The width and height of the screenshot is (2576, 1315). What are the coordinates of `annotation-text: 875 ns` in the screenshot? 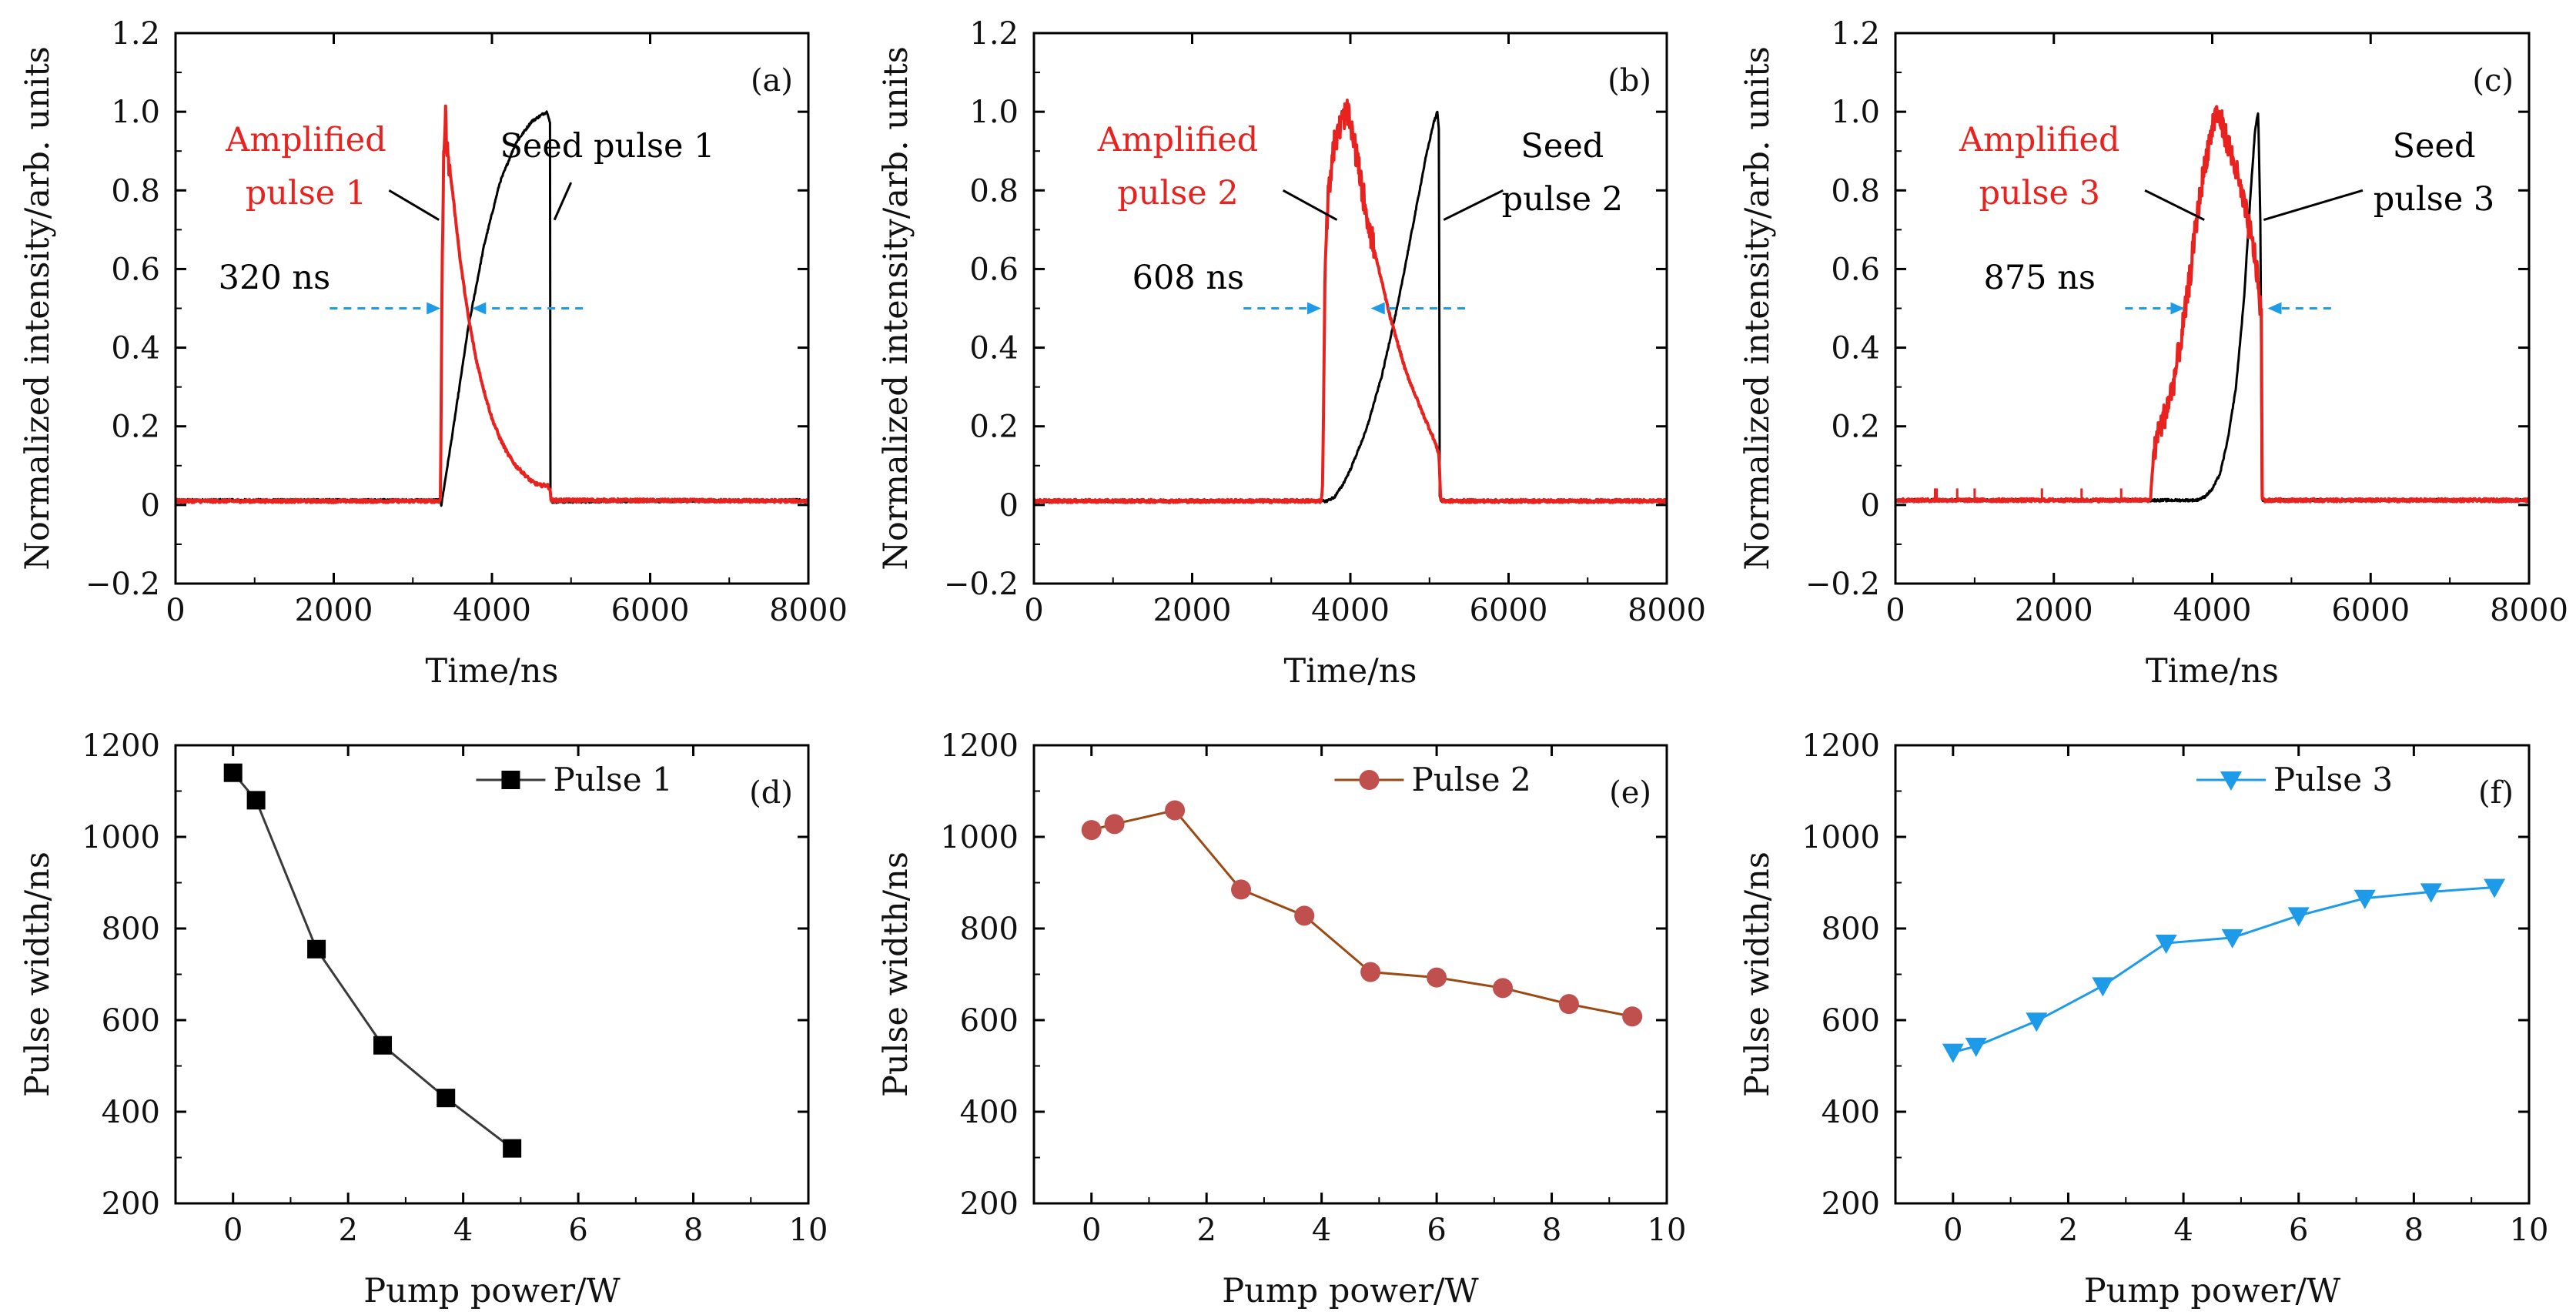 It's located at (2040, 278).